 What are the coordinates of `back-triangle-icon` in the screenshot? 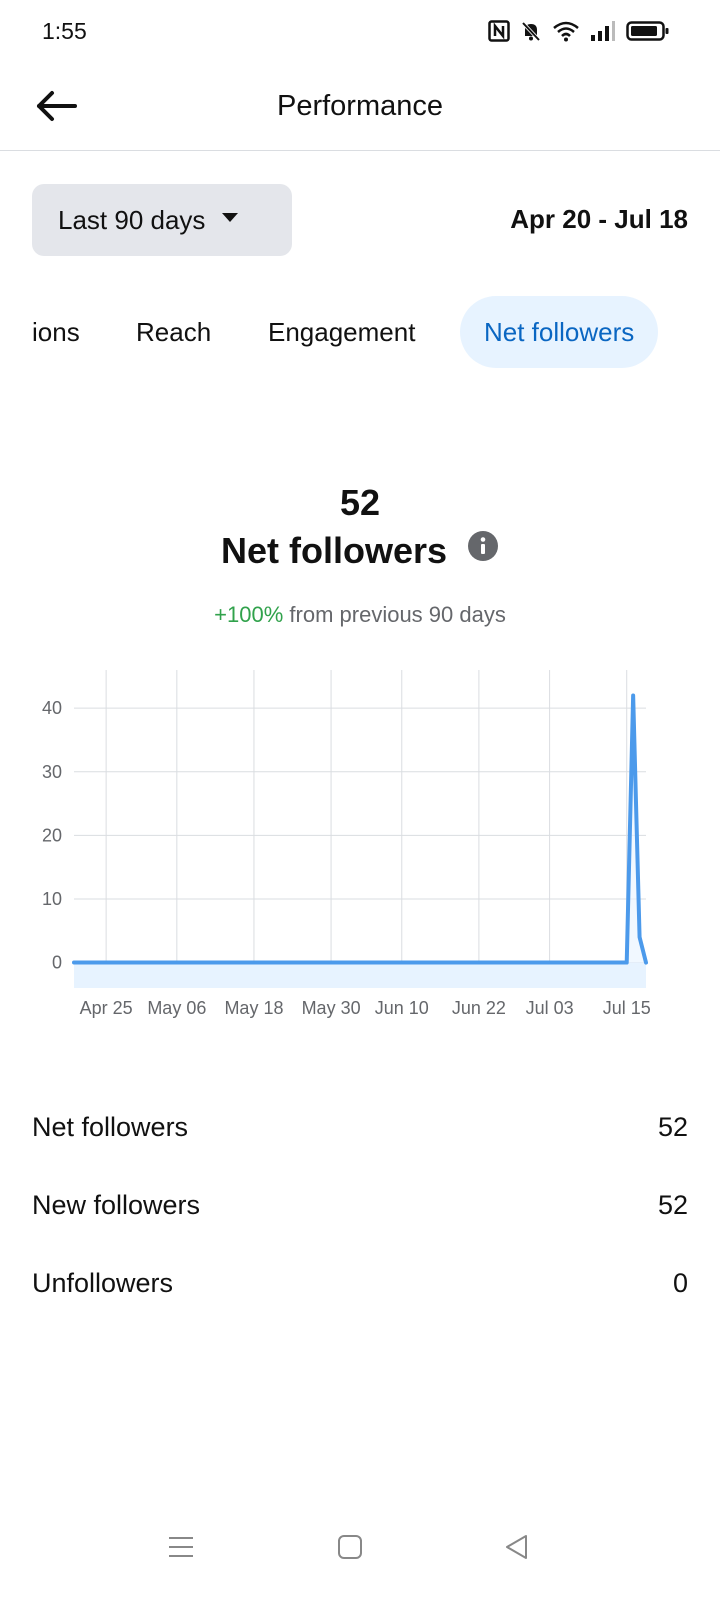 It's located at (517, 1549).